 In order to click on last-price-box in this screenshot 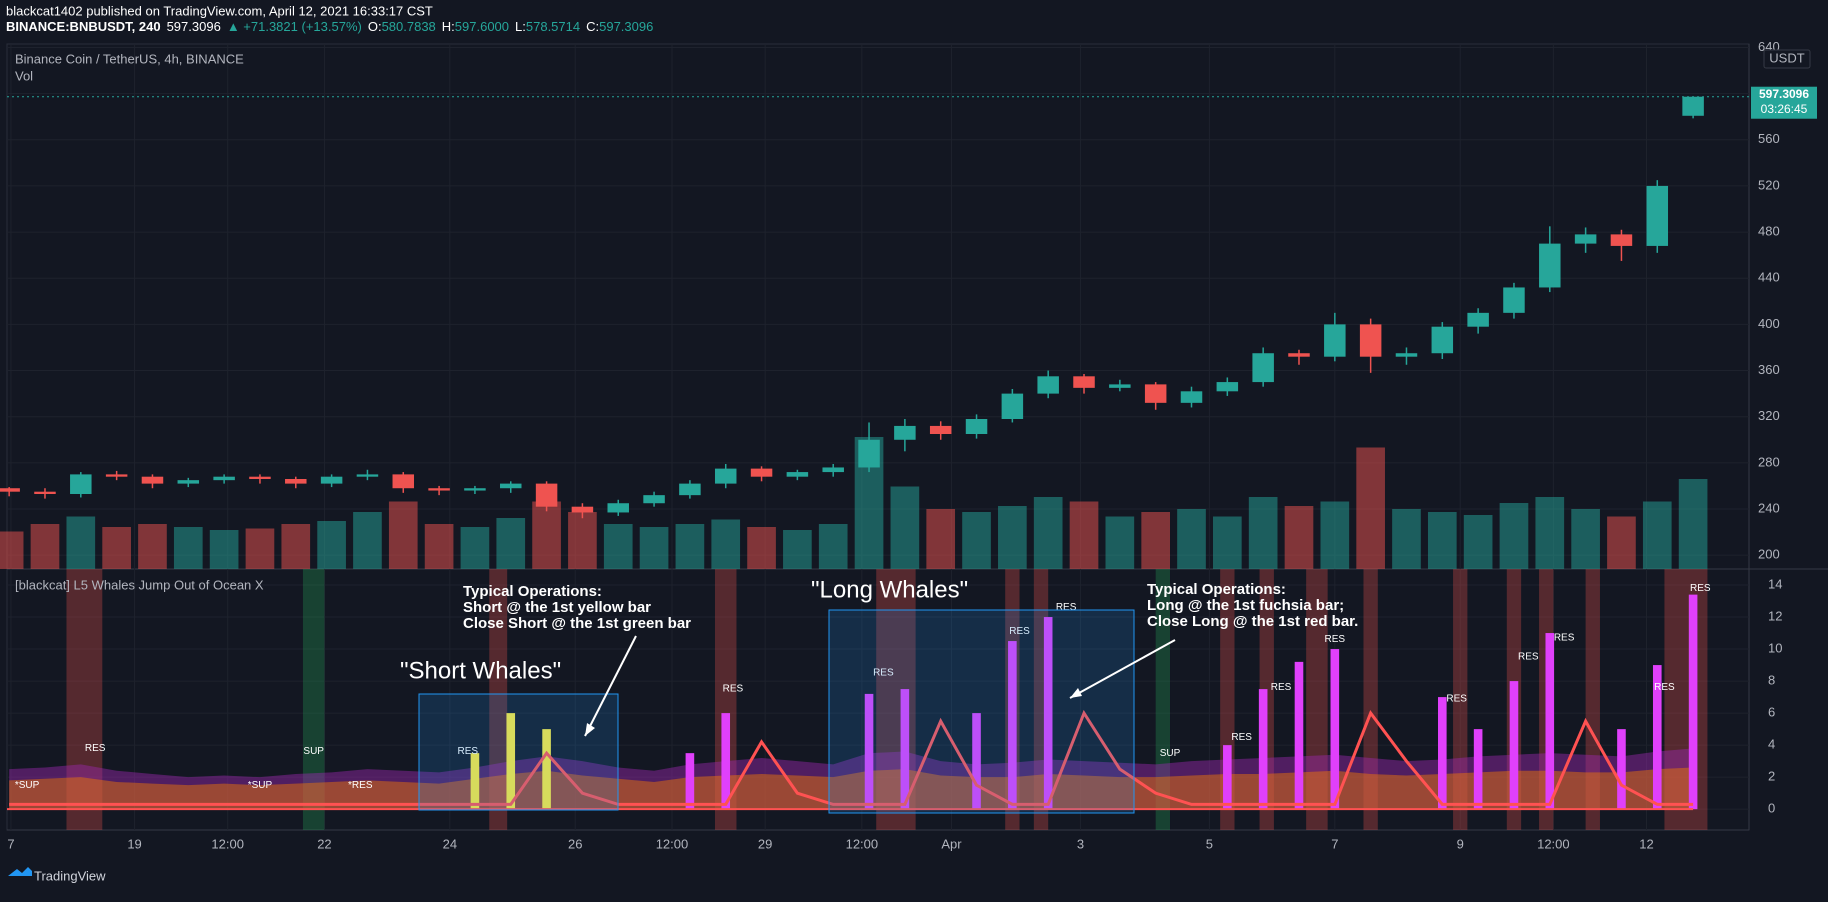, I will do `click(1784, 102)`.